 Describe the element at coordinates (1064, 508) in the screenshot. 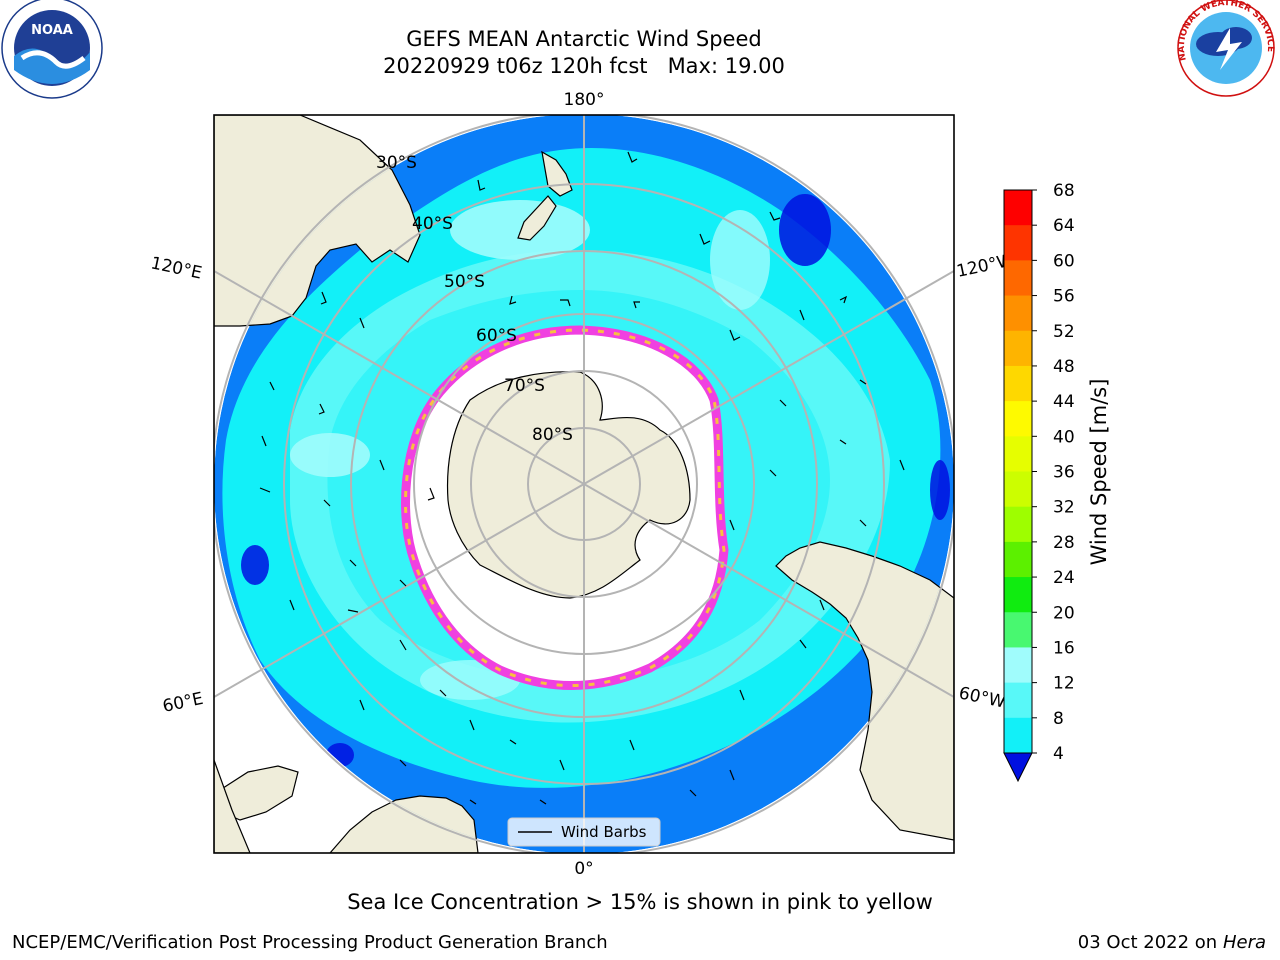

I see `colorbar-tick-label: 32` at that location.